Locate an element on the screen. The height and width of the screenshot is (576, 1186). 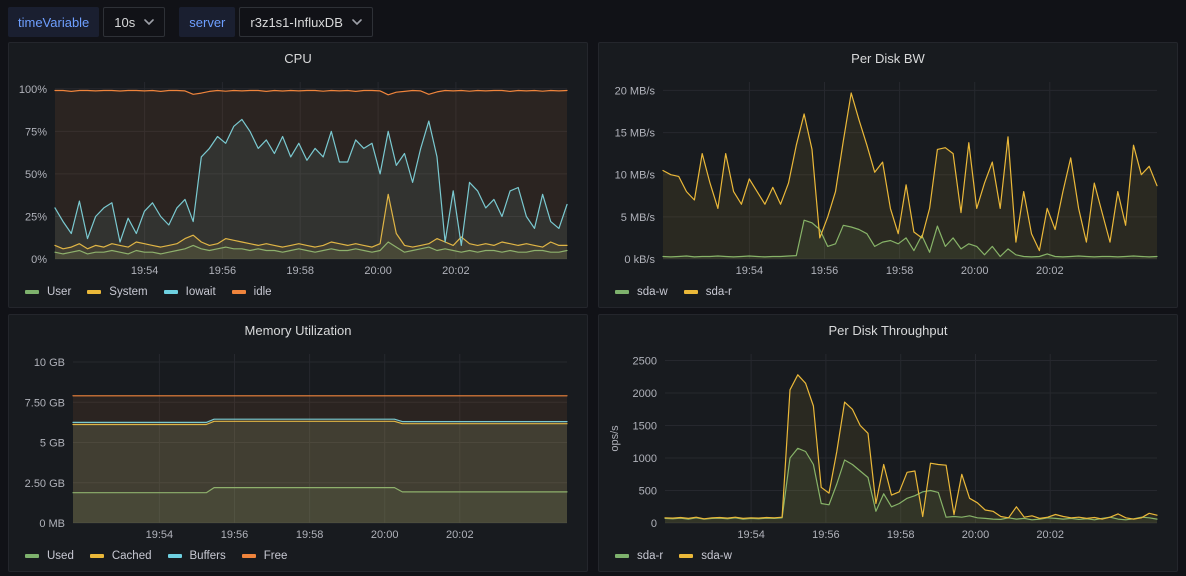
time-variable-value: 10s is located at coordinates (125, 22).